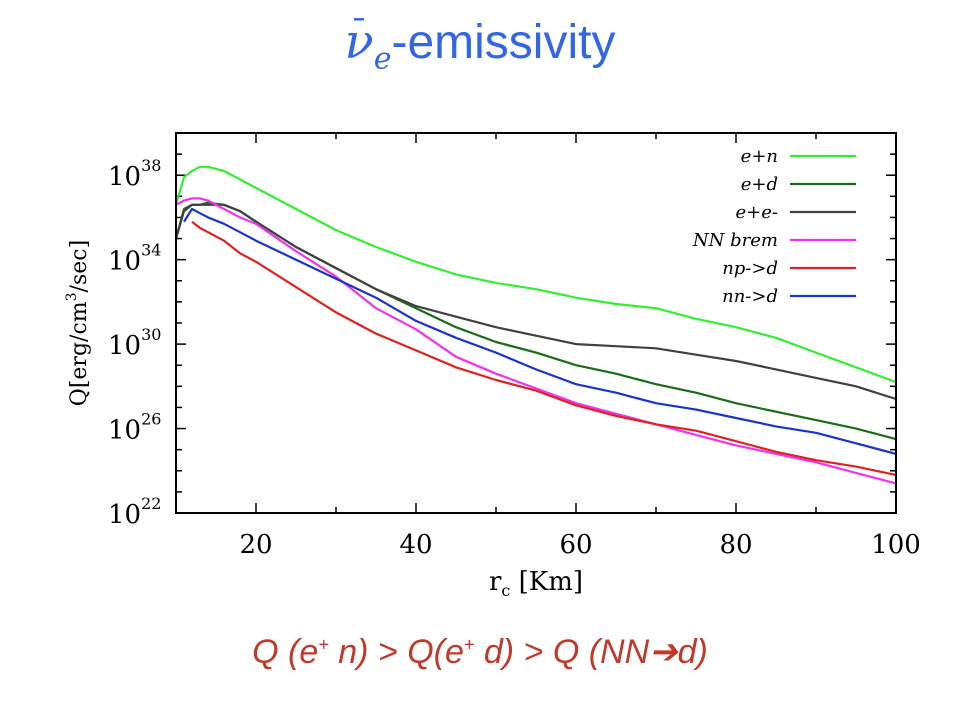  What do you see at coordinates (415, 545) in the screenshot?
I see `x-tick-label: 40` at bounding box center [415, 545].